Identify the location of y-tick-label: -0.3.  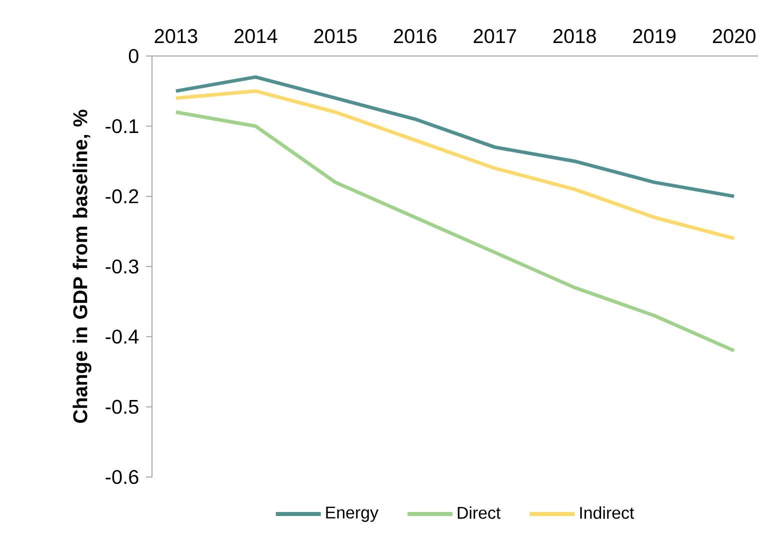
(122, 266).